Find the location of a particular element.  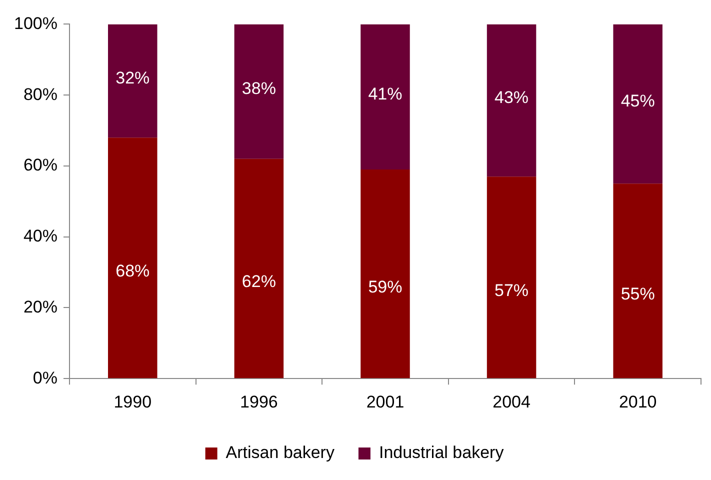

x-tick-label: 1990 is located at coordinates (133, 402).